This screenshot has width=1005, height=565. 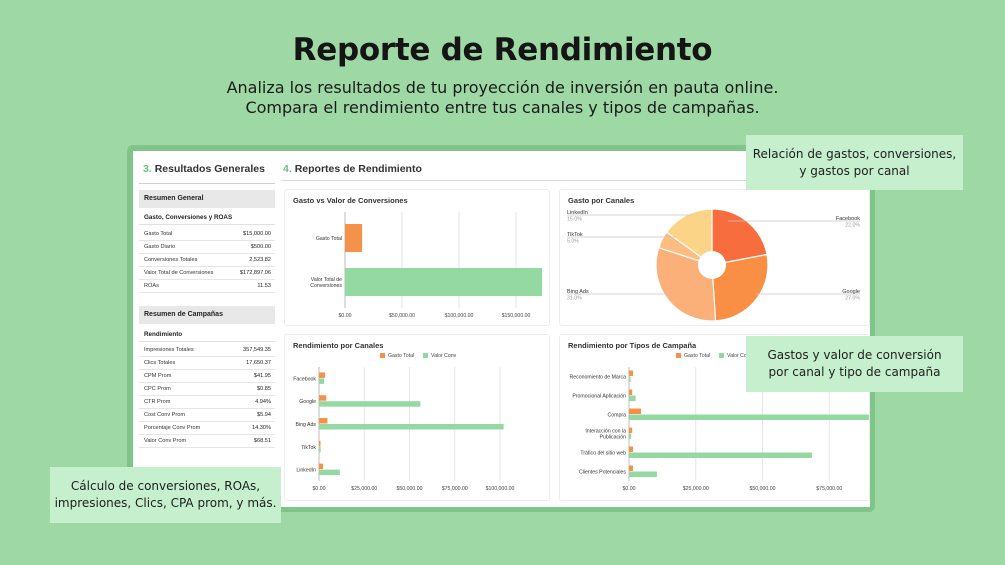 I want to click on y-tick-label: Bing Ads, so click(x=306, y=425).